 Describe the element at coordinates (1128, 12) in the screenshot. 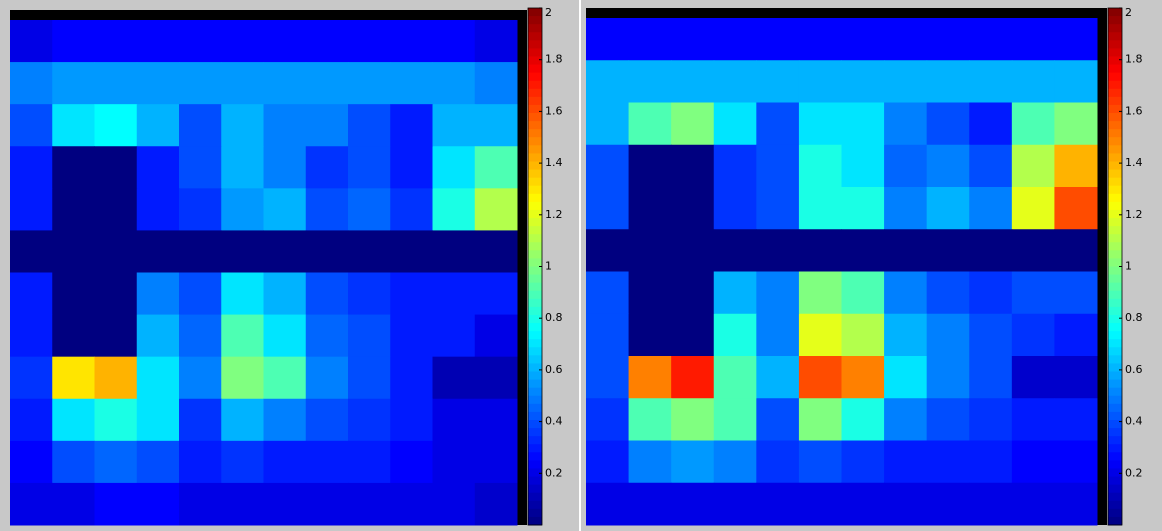

I see `colorbar-tick-label: 2` at that location.